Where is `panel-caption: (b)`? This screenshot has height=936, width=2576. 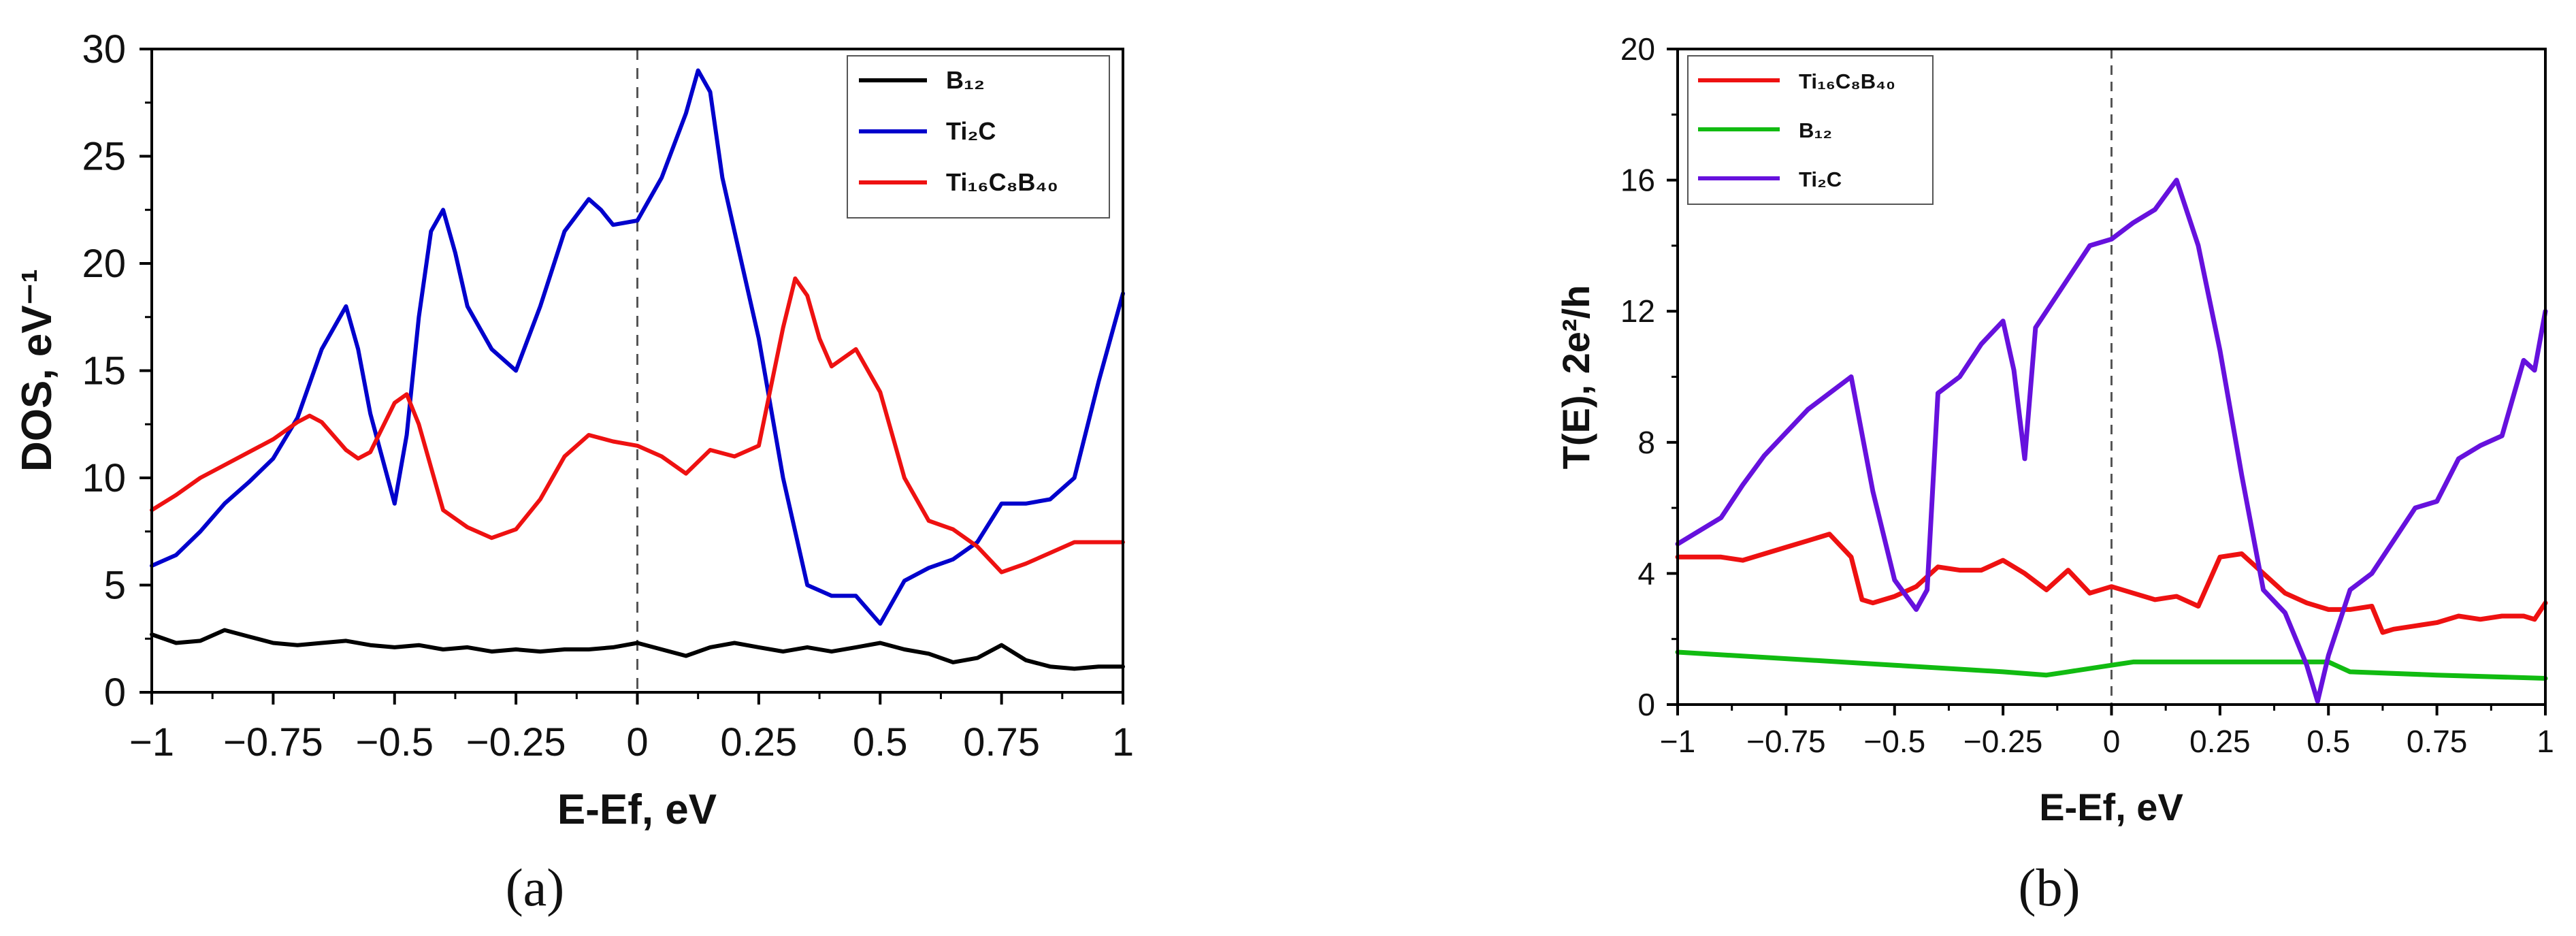 panel-caption: (b) is located at coordinates (2050, 888).